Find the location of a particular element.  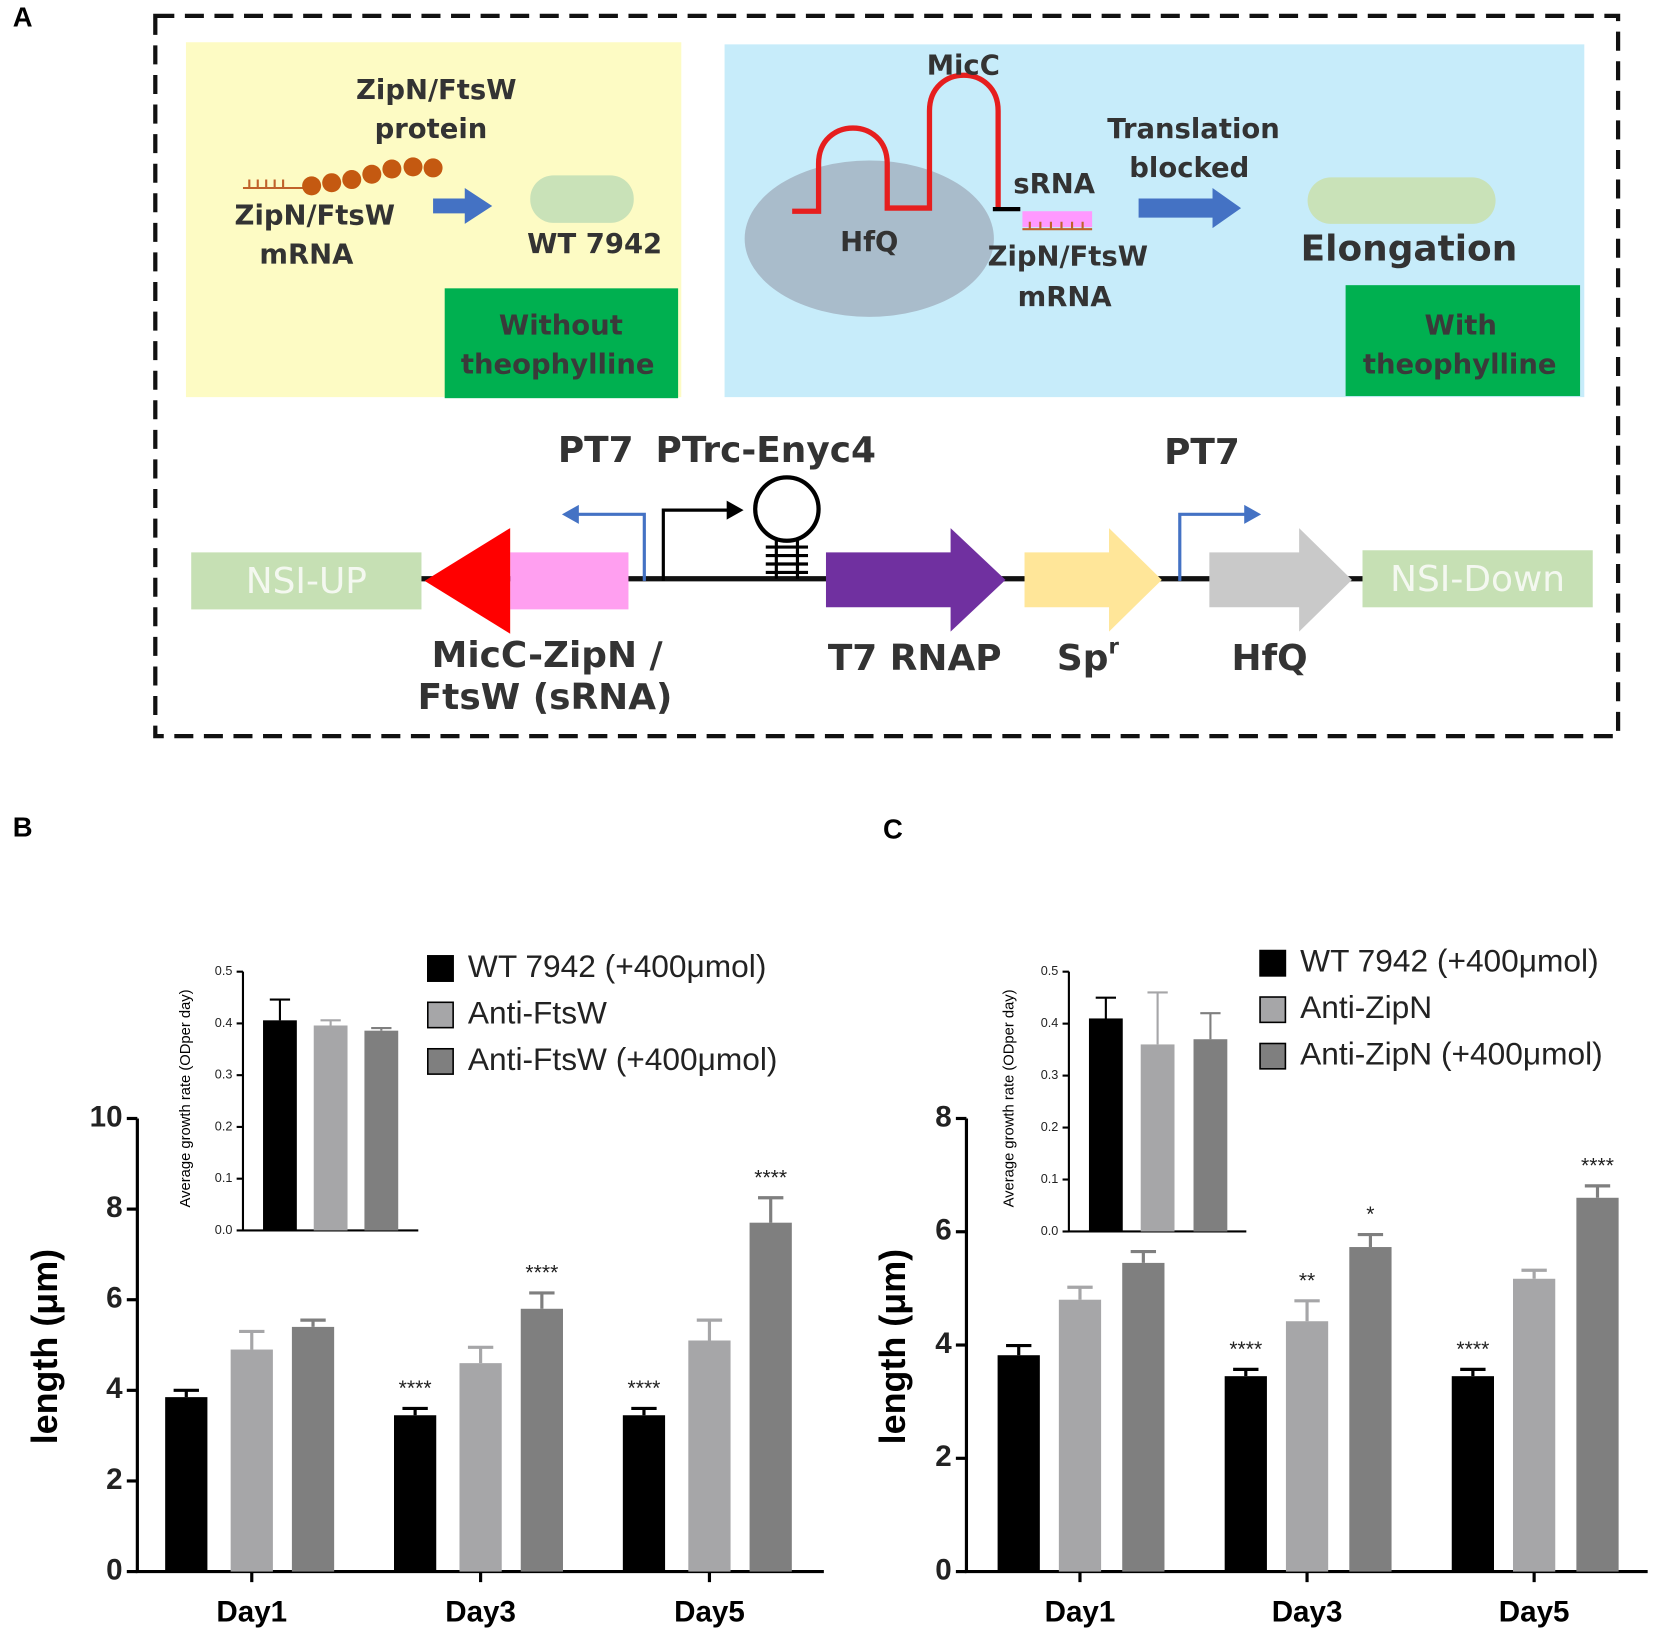

label: WT 7942 is located at coordinates (594, 244).